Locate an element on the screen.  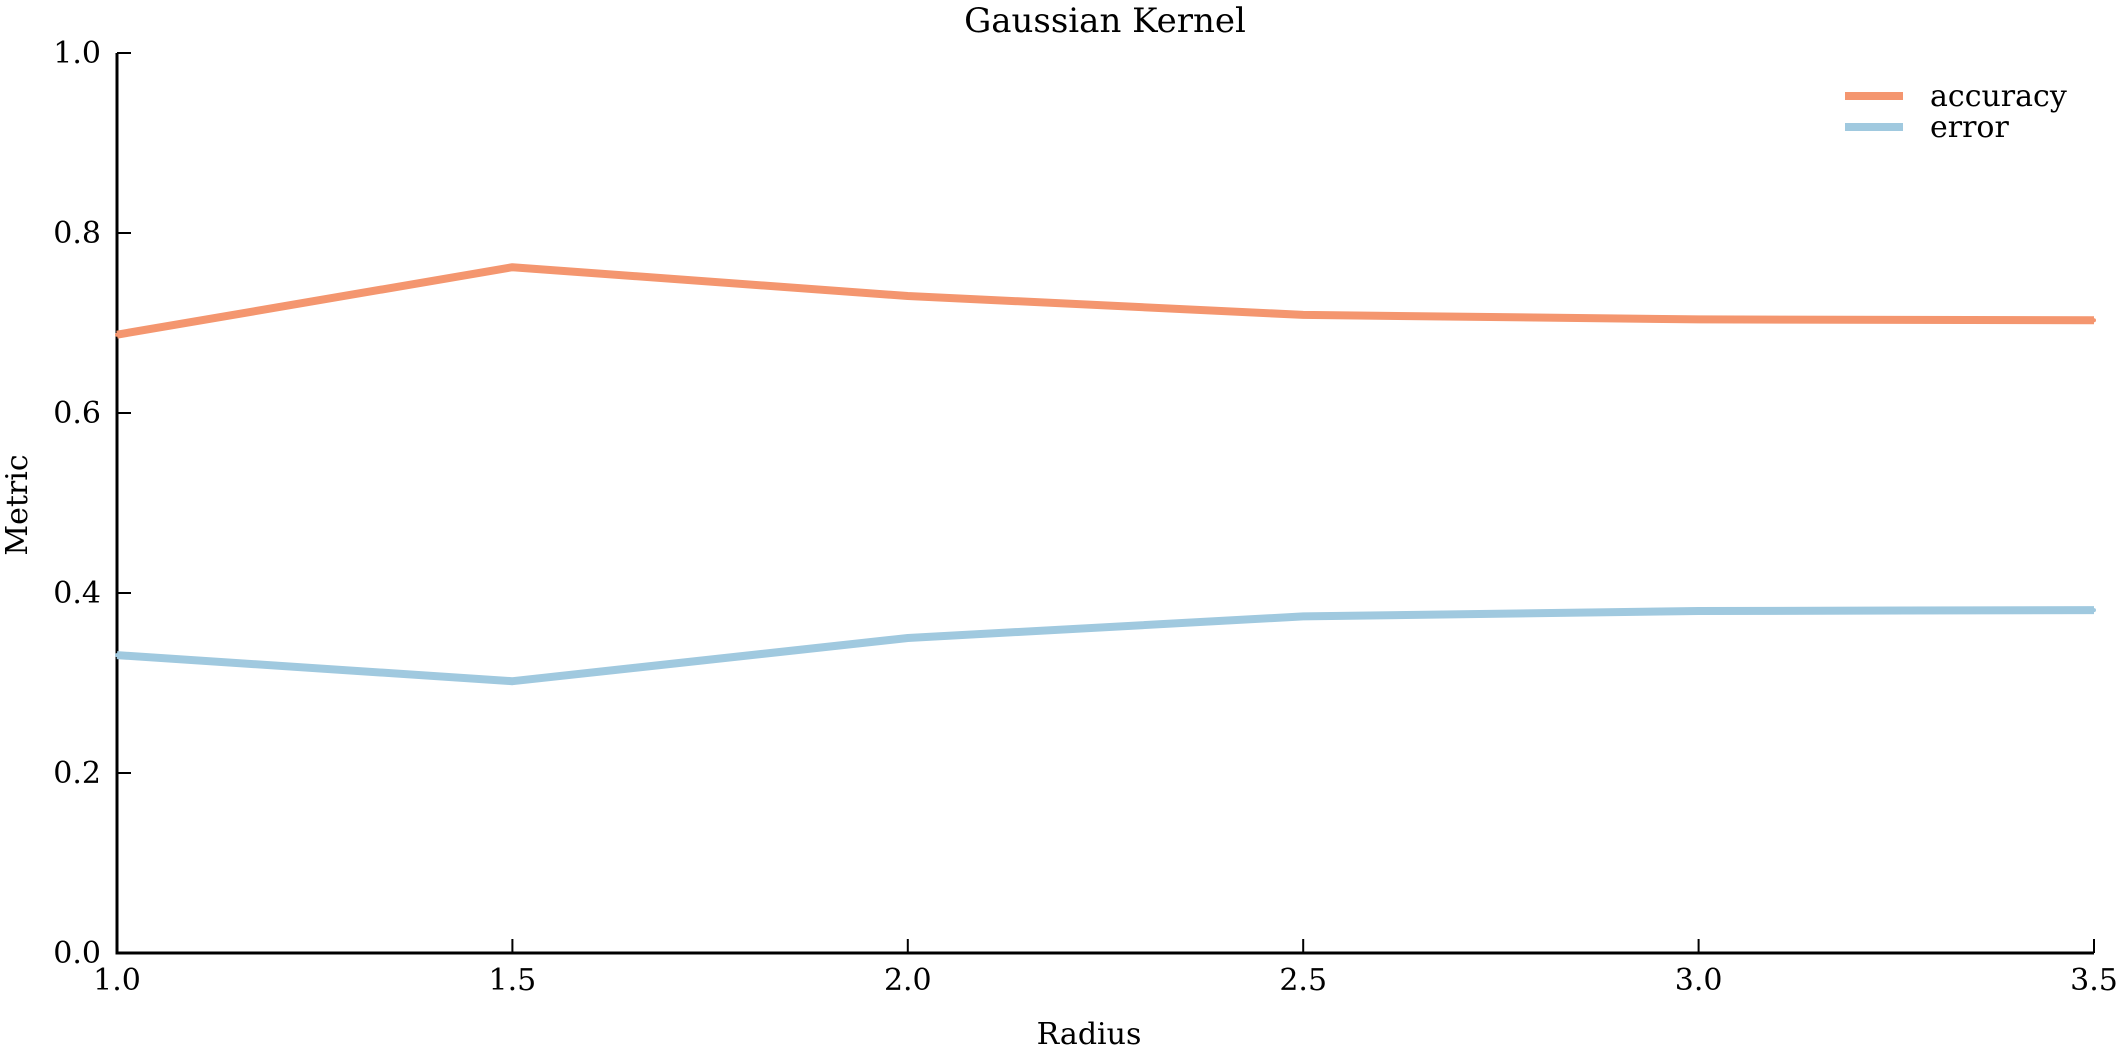
y-tick-label: 0.6 is located at coordinates (77, 413).